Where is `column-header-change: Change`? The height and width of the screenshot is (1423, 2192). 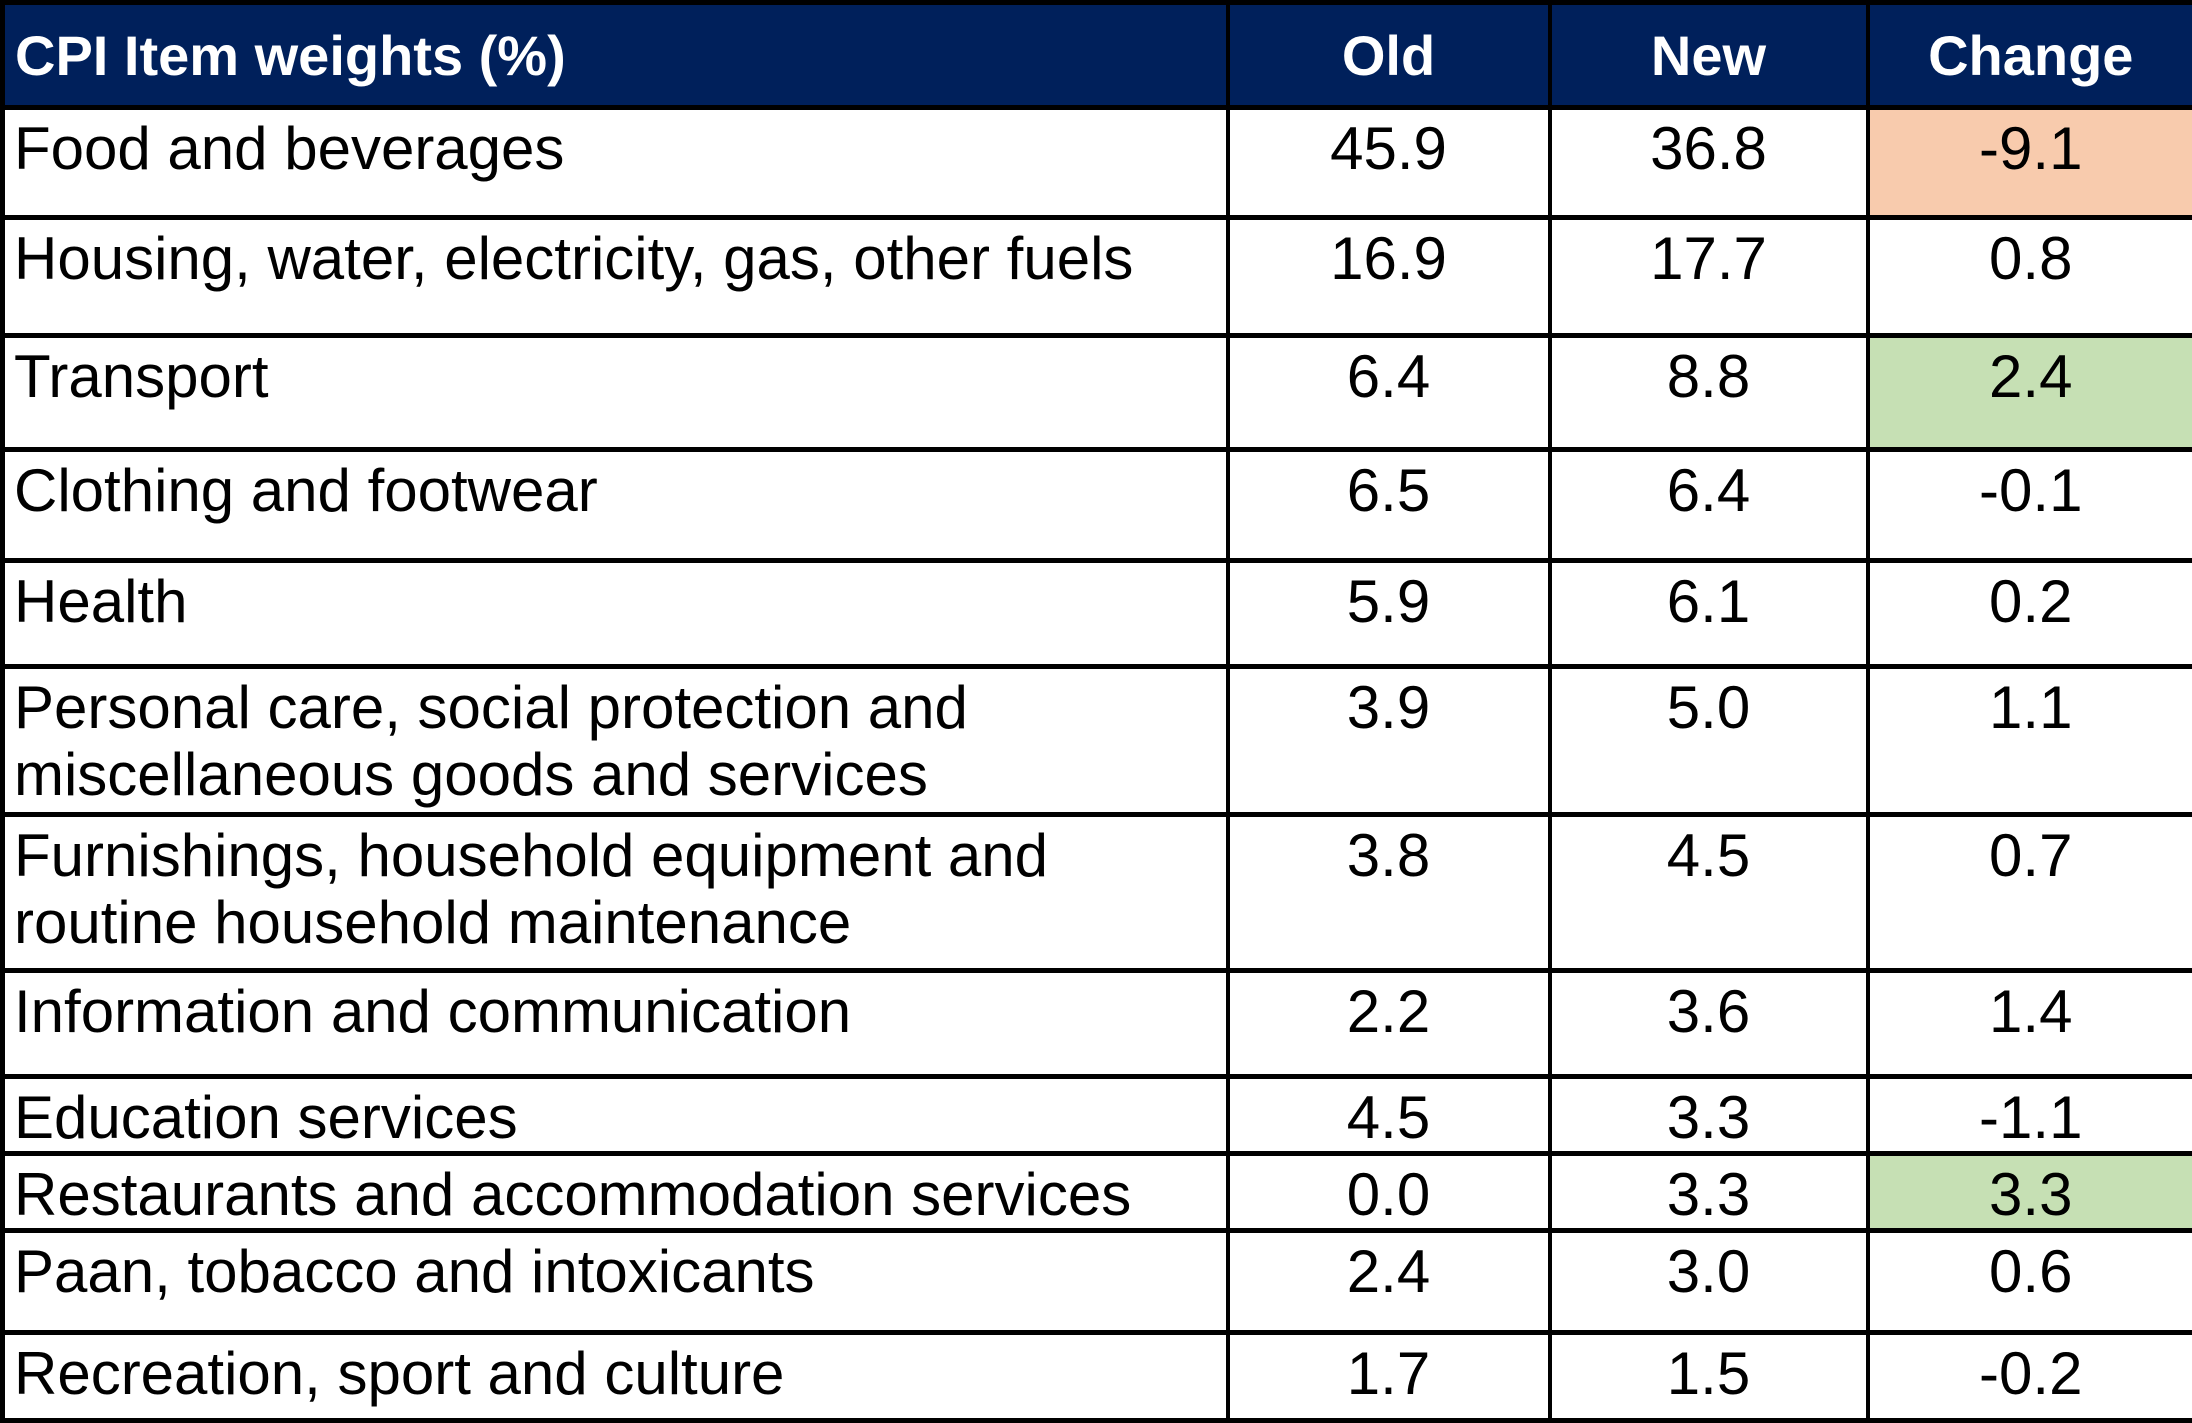
column-header-change: Change is located at coordinates (2030, 55).